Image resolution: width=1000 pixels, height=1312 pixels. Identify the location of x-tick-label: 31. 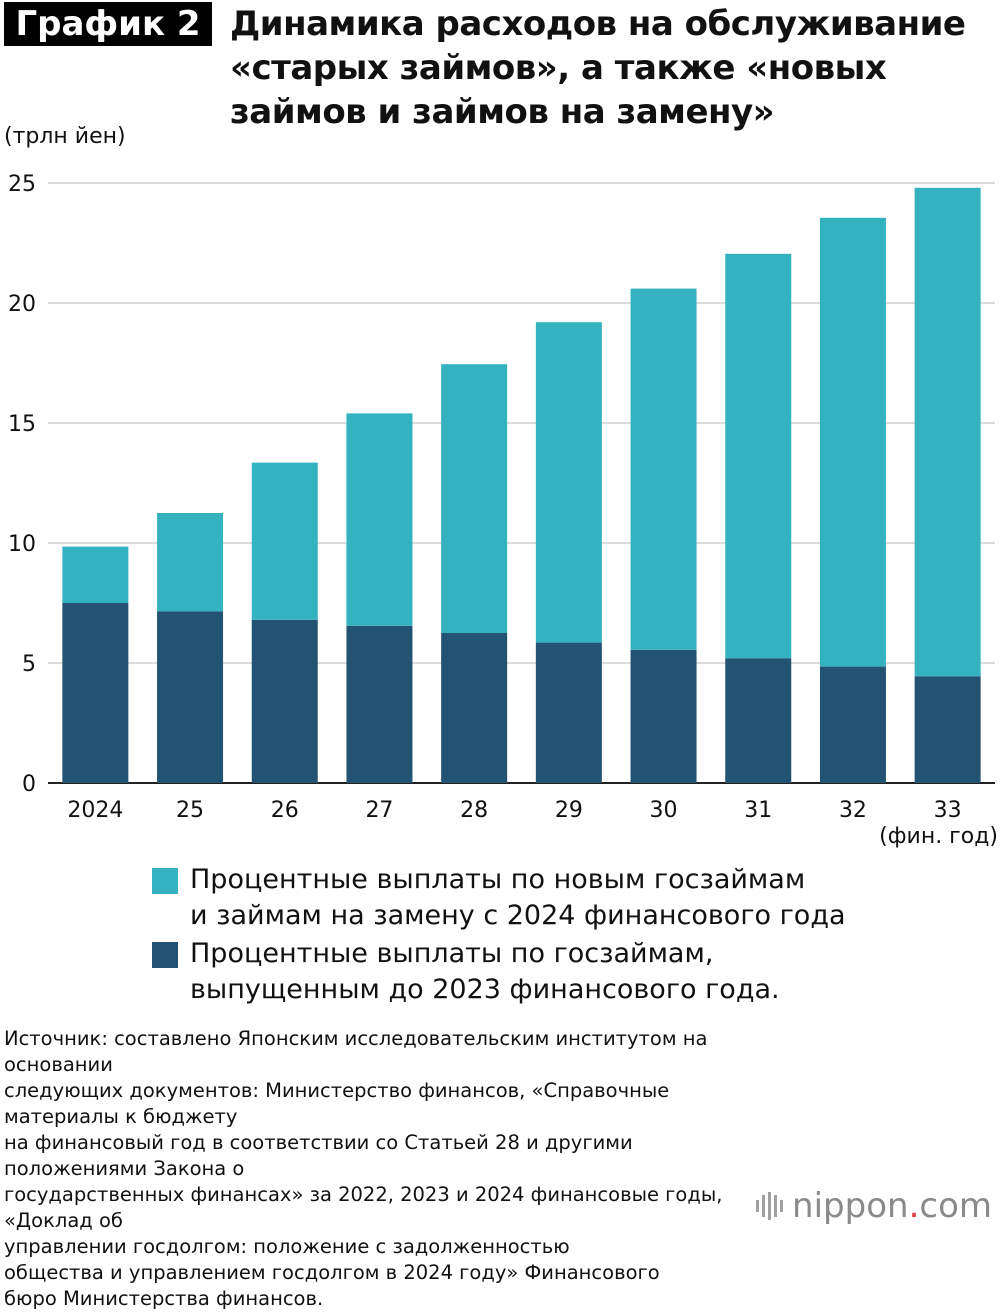
(758, 810).